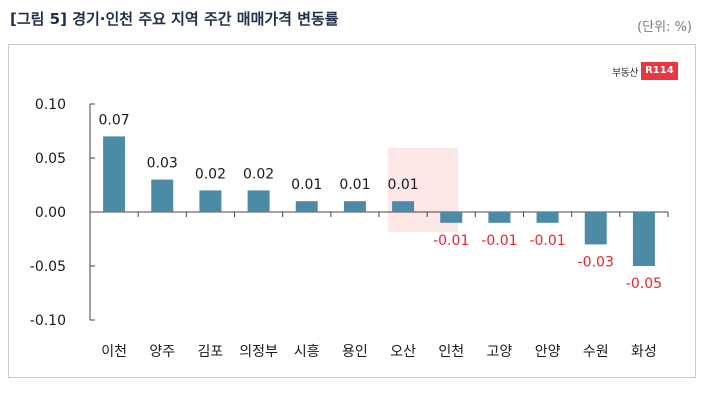 The width and height of the screenshot is (710, 400). What do you see at coordinates (258, 352) in the screenshot?
I see `x-tick-label: 의정부` at bounding box center [258, 352].